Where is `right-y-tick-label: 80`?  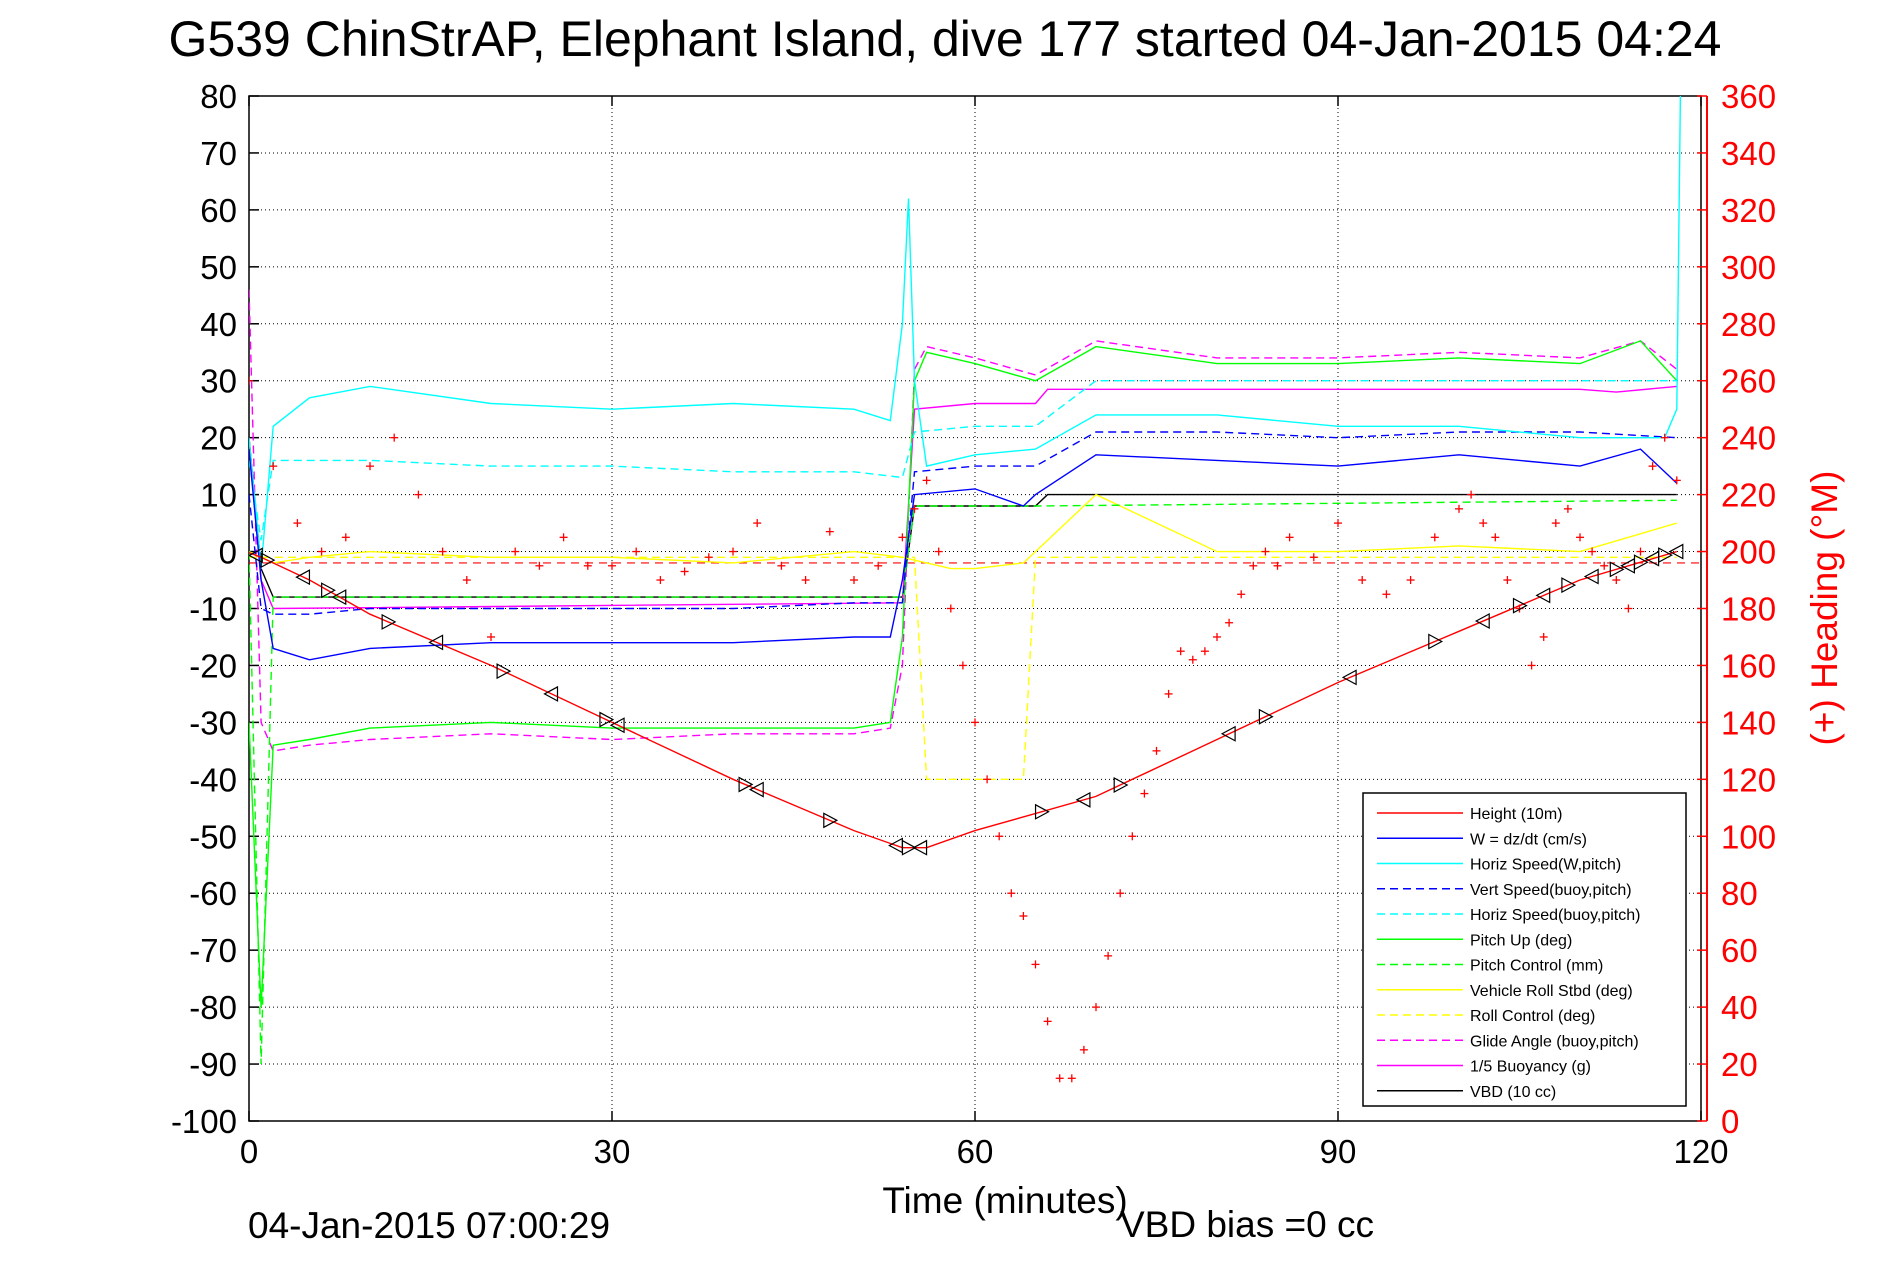
right-y-tick-label: 80 is located at coordinates (1739, 893).